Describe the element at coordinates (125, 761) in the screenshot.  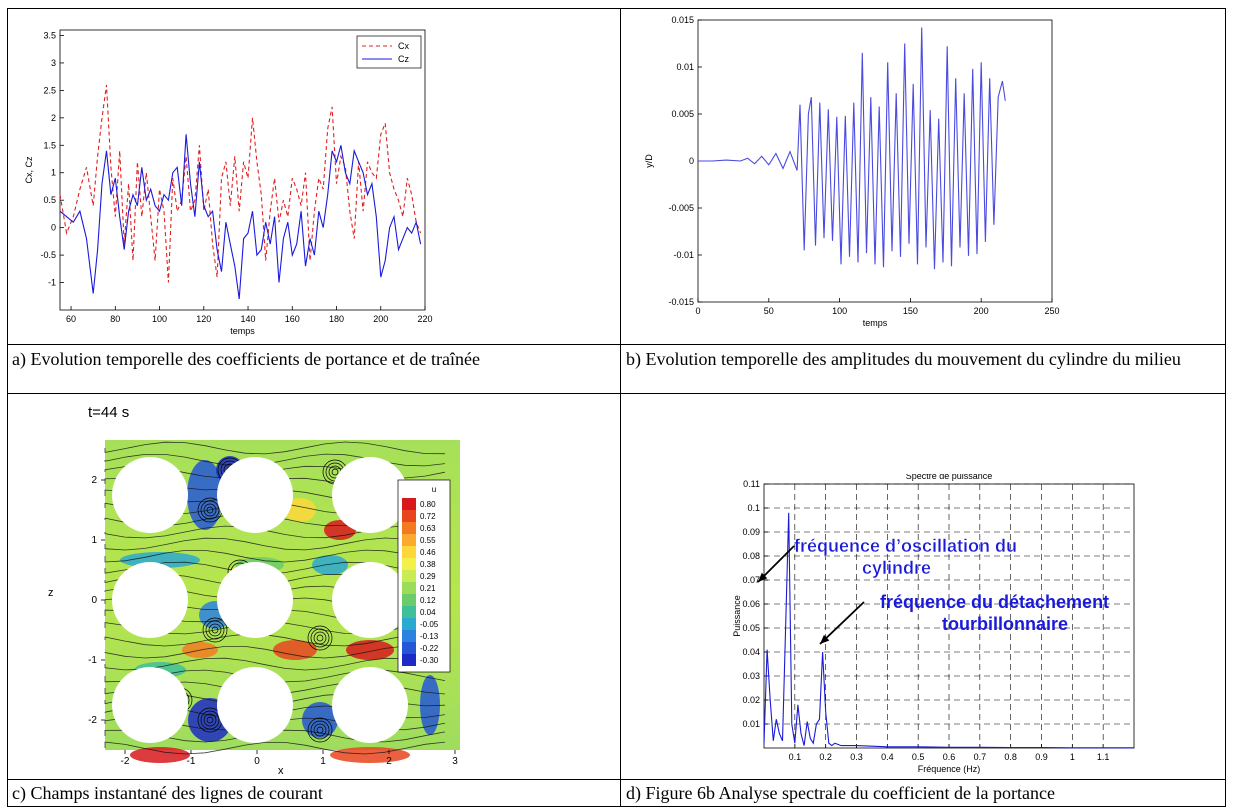
I see `x-tick-label: -2` at that location.